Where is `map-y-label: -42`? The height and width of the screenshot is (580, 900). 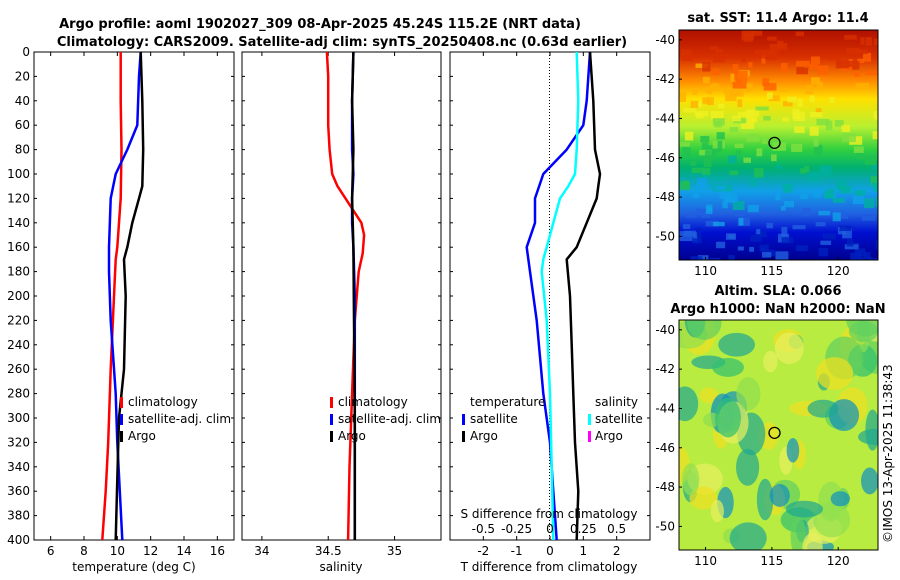 map-y-label: -42 is located at coordinates (665, 79).